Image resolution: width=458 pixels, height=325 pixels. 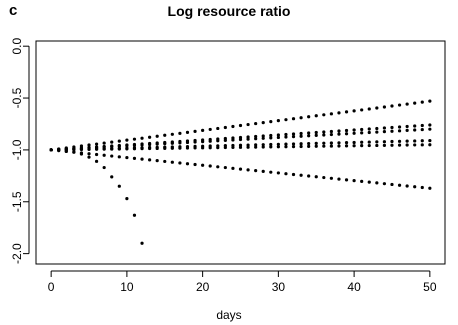 What do you see at coordinates (279, 287) in the screenshot?
I see `x-tick-label: 30` at bounding box center [279, 287].